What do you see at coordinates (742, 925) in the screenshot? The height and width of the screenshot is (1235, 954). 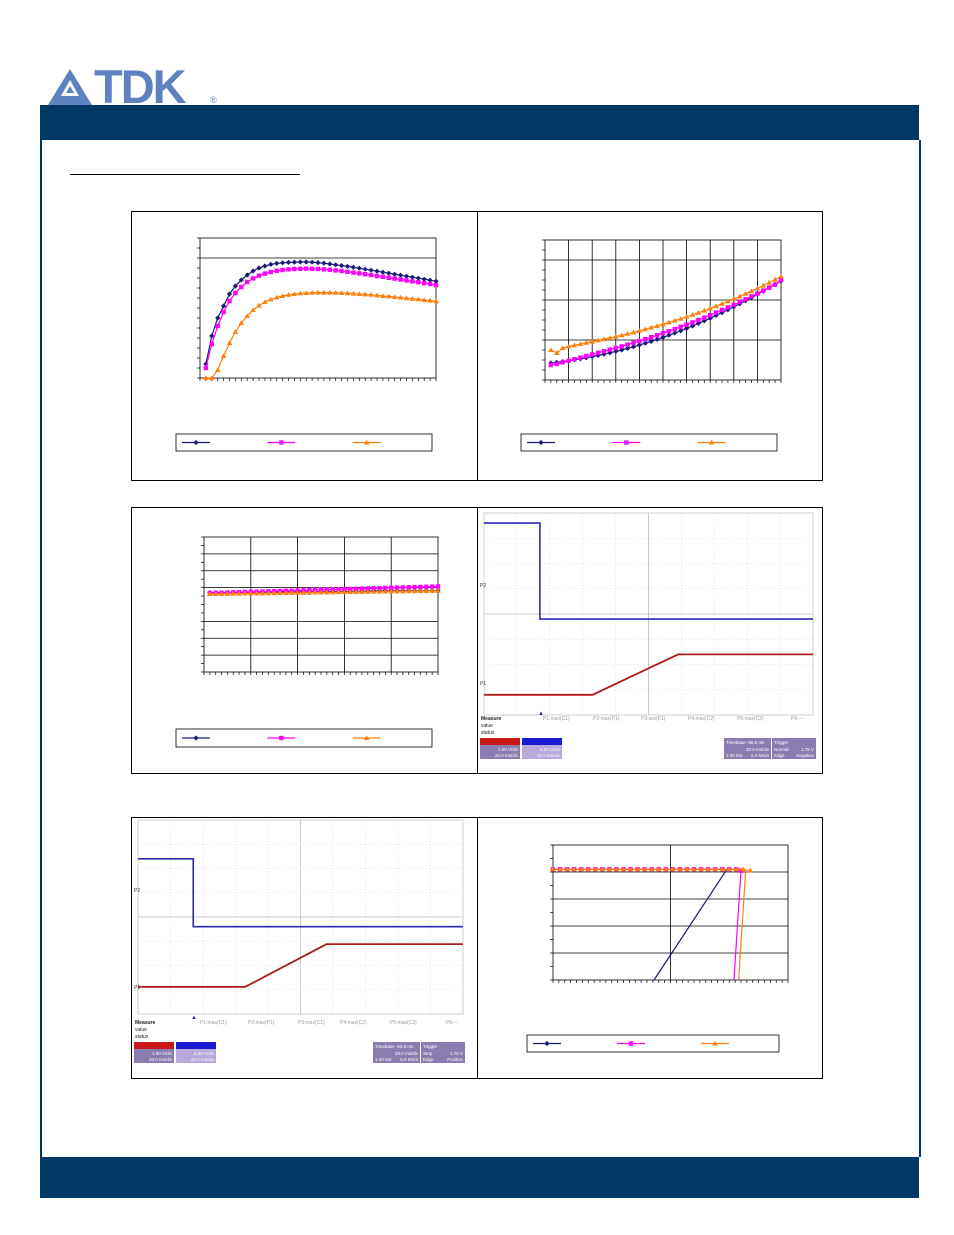 I see `chart-series-5-line` at bounding box center [742, 925].